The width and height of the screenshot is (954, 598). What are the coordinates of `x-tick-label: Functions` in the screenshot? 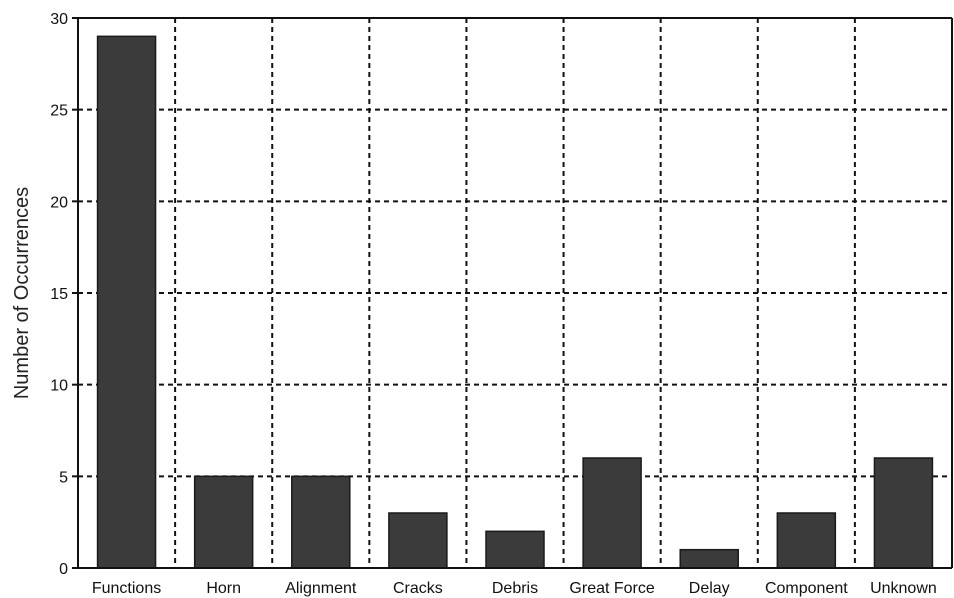 It's located at (126, 588).